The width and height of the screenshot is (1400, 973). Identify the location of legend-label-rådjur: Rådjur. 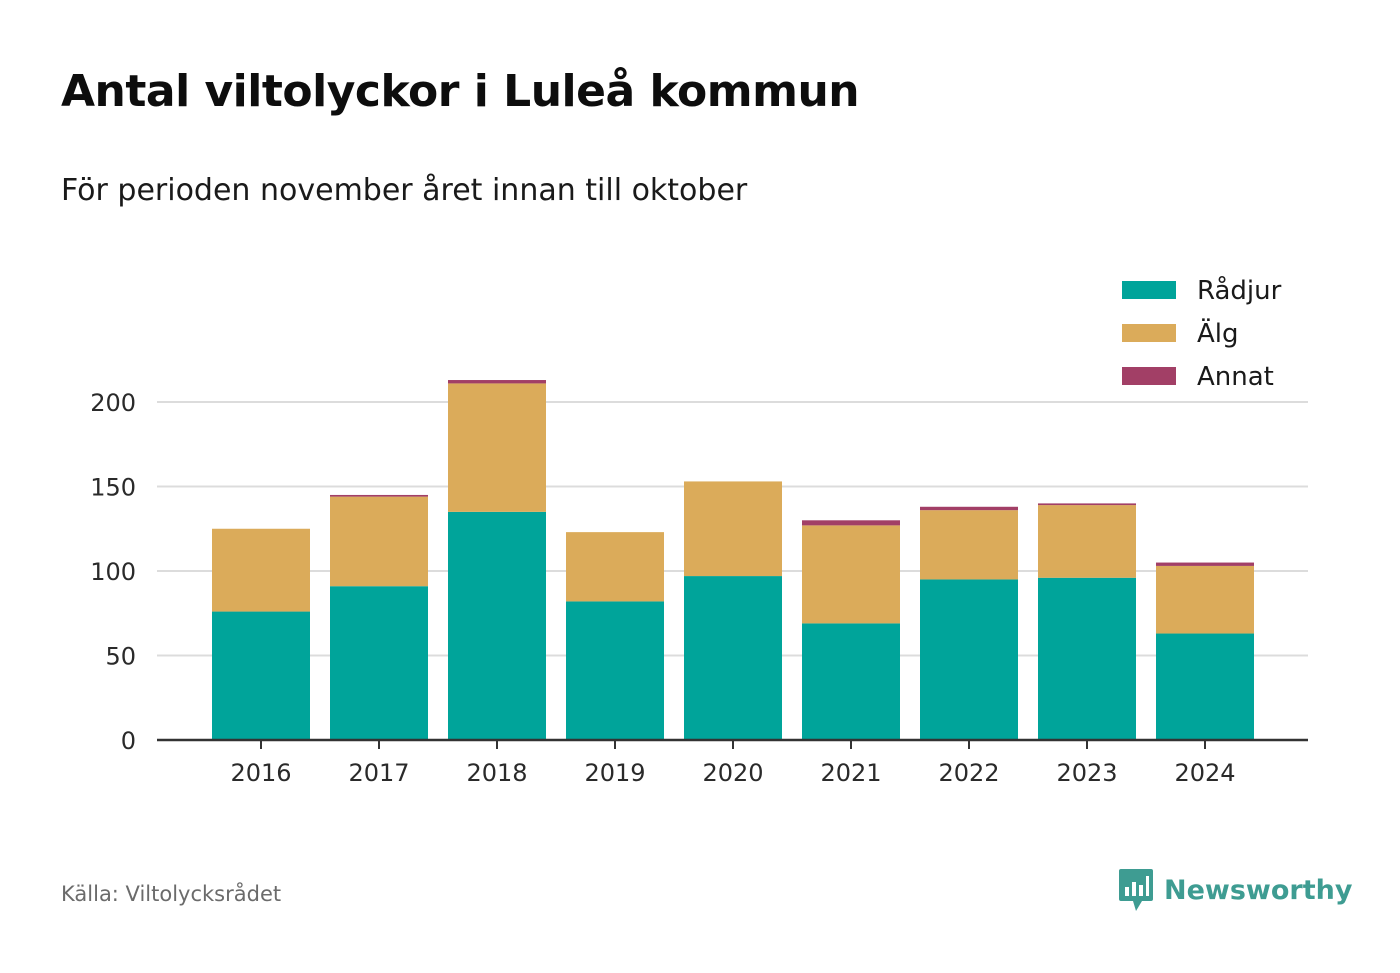
(1239, 290).